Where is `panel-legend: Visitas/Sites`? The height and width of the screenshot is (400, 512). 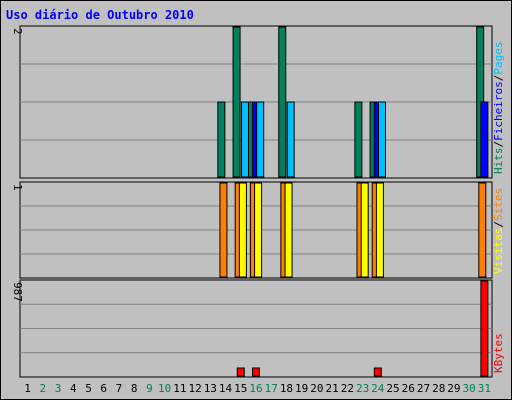 panel-legend: Visitas/Sites is located at coordinates (498, 231).